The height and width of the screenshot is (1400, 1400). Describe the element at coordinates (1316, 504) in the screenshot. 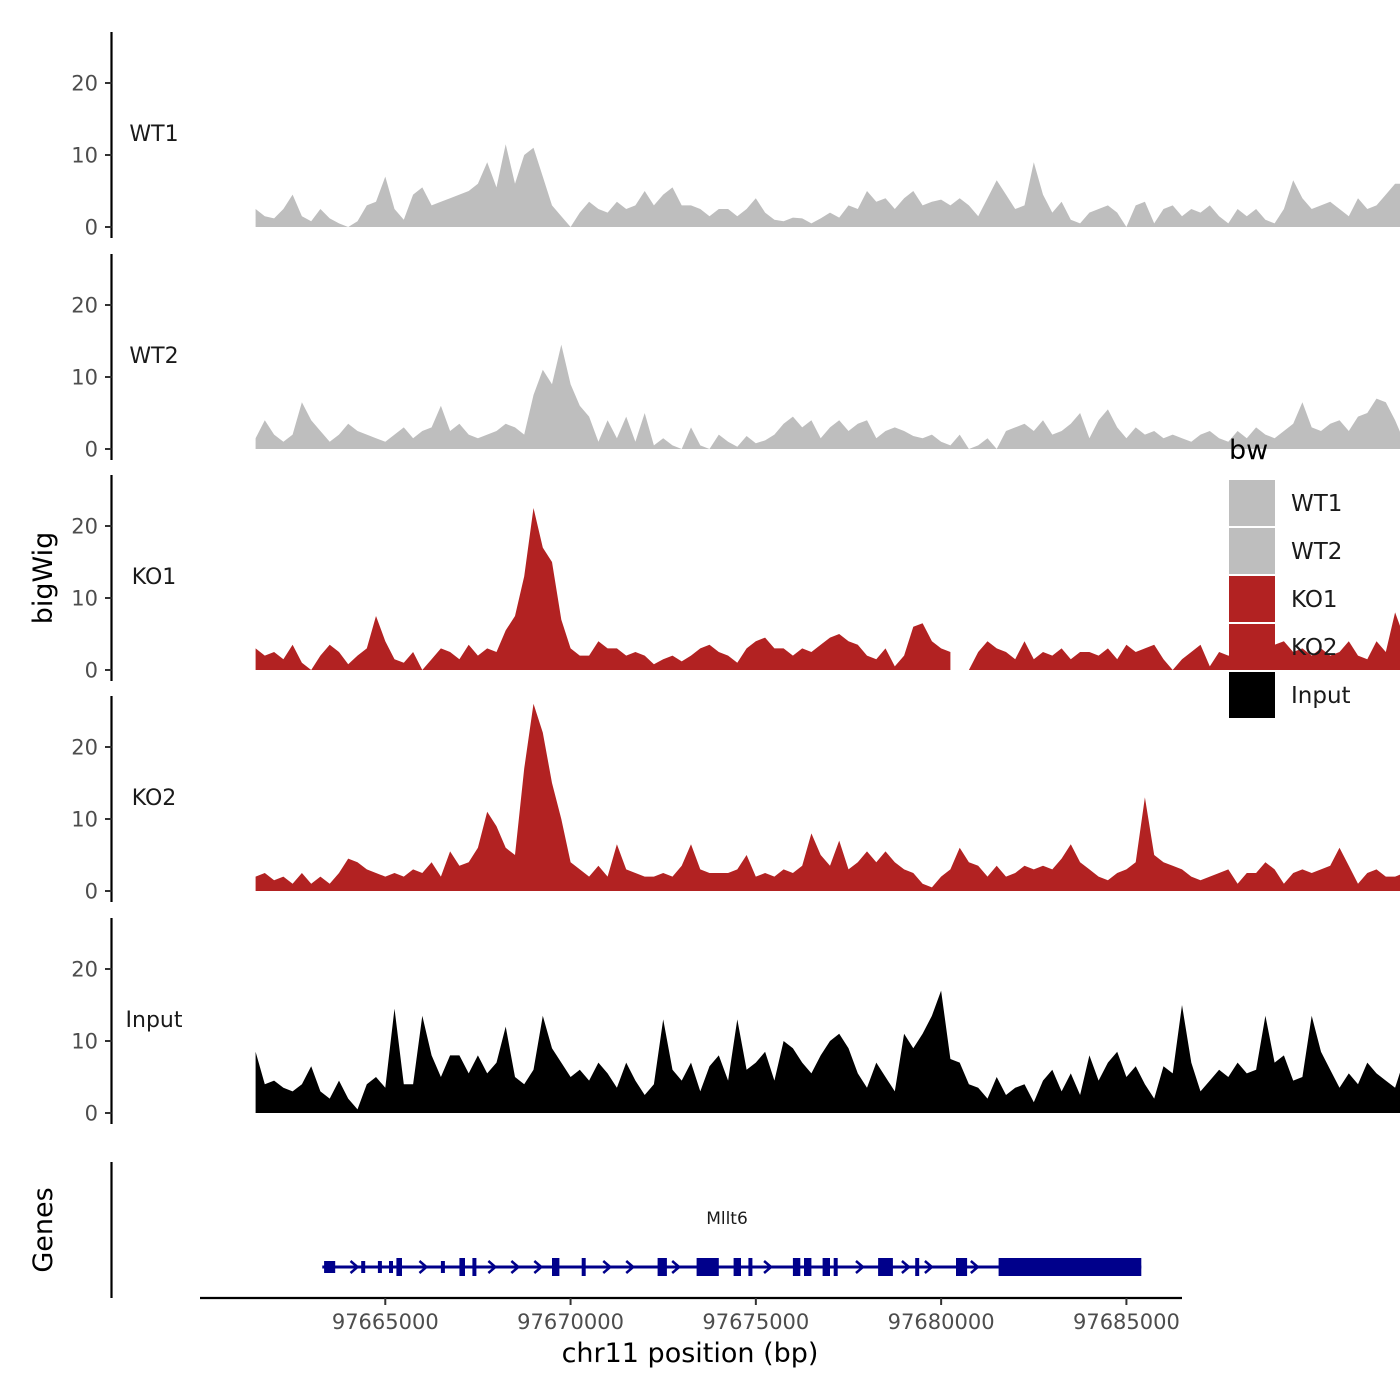

I see `legend-label-wt1: WT1` at that location.